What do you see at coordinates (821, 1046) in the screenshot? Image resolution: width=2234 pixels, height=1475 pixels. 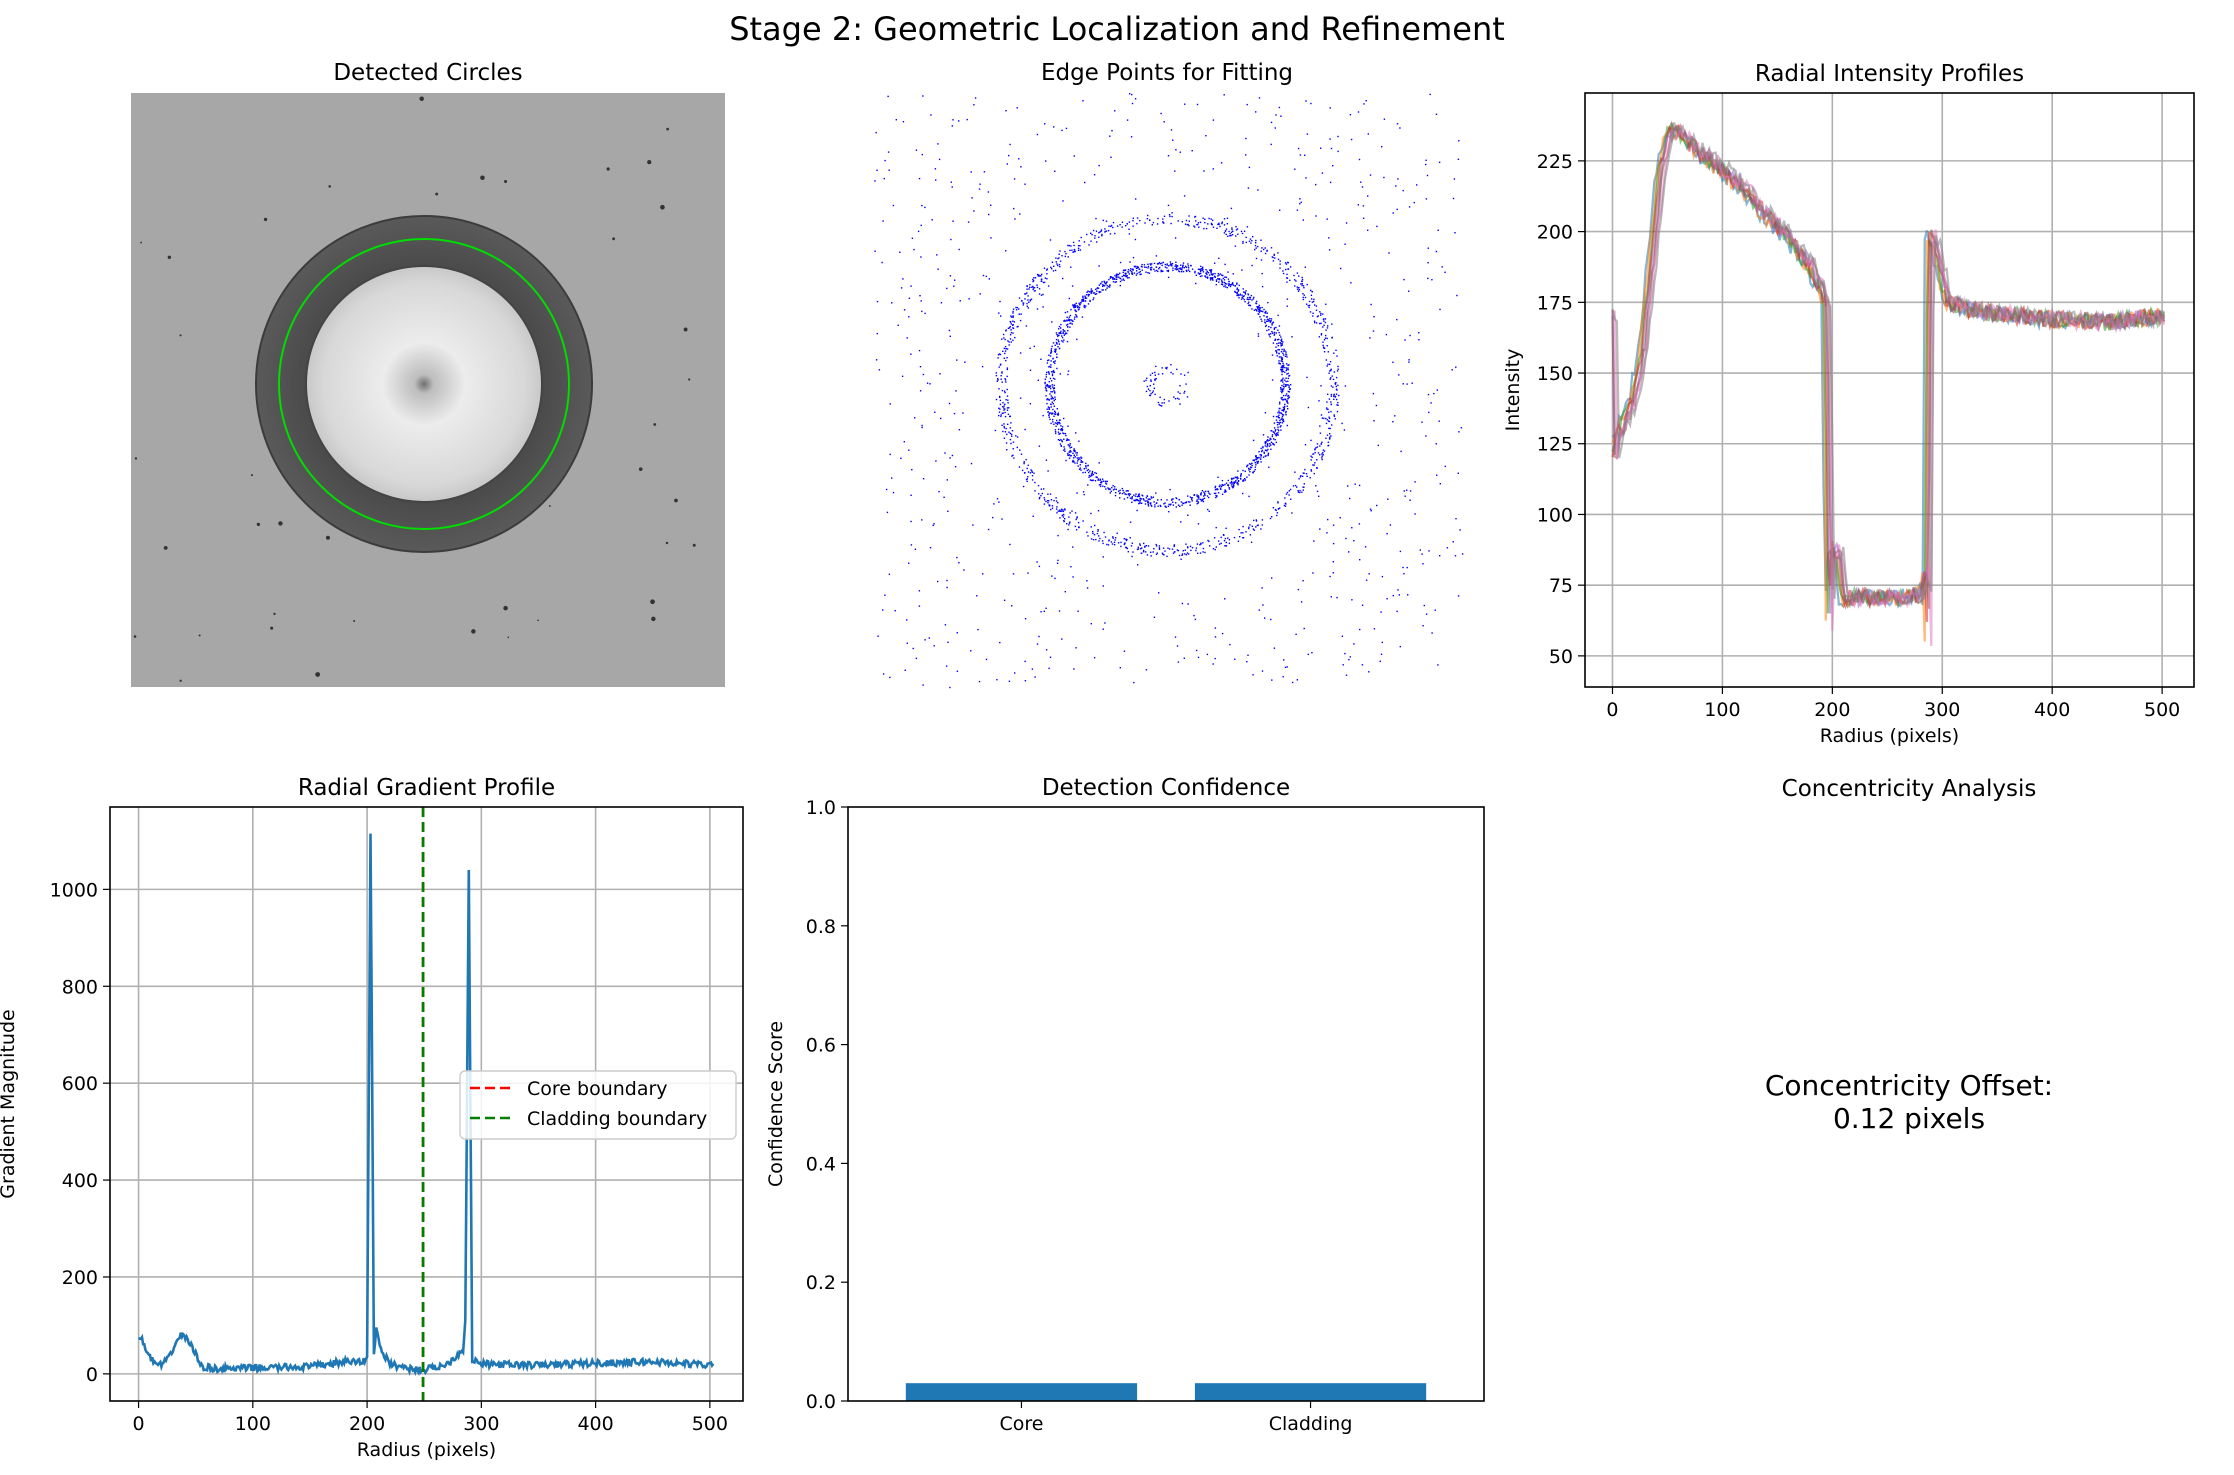 I see `y-tick-label: 0.6` at bounding box center [821, 1046].